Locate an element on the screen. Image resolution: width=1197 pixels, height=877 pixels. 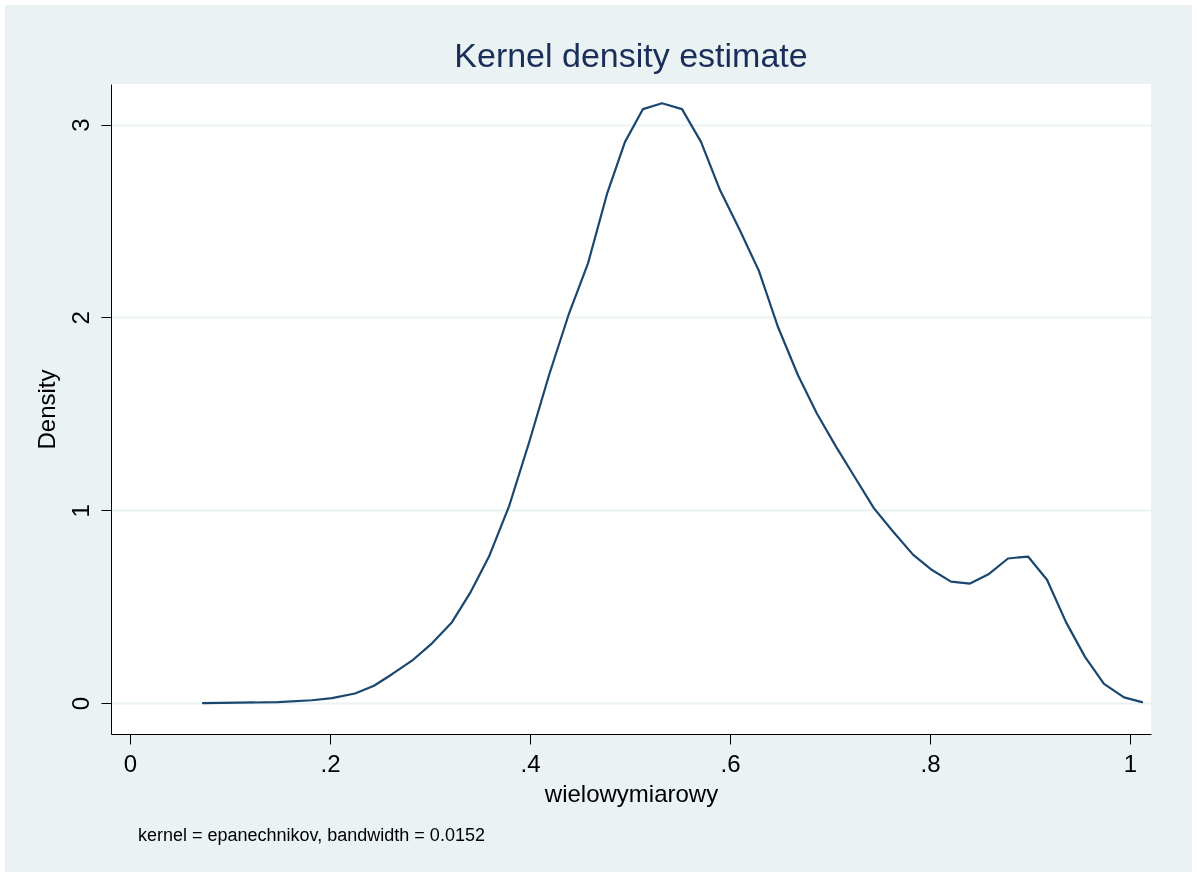
x-tick-label: .6 is located at coordinates (730, 763).